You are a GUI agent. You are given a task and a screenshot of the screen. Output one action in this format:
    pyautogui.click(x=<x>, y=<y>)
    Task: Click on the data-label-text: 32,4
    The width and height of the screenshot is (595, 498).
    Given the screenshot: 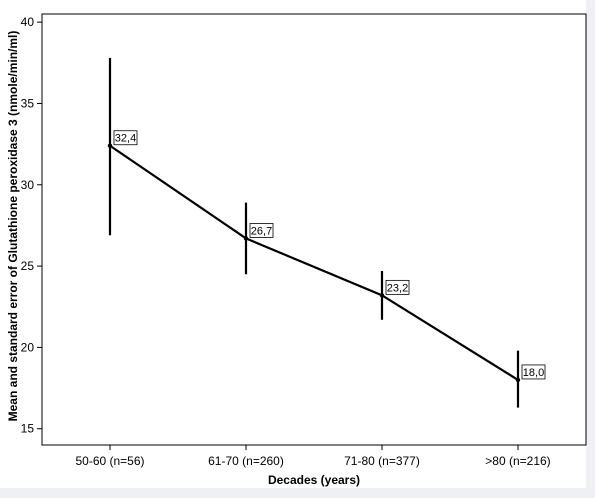 What is the action you would take?
    pyautogui.click(x=125, y=139)
    